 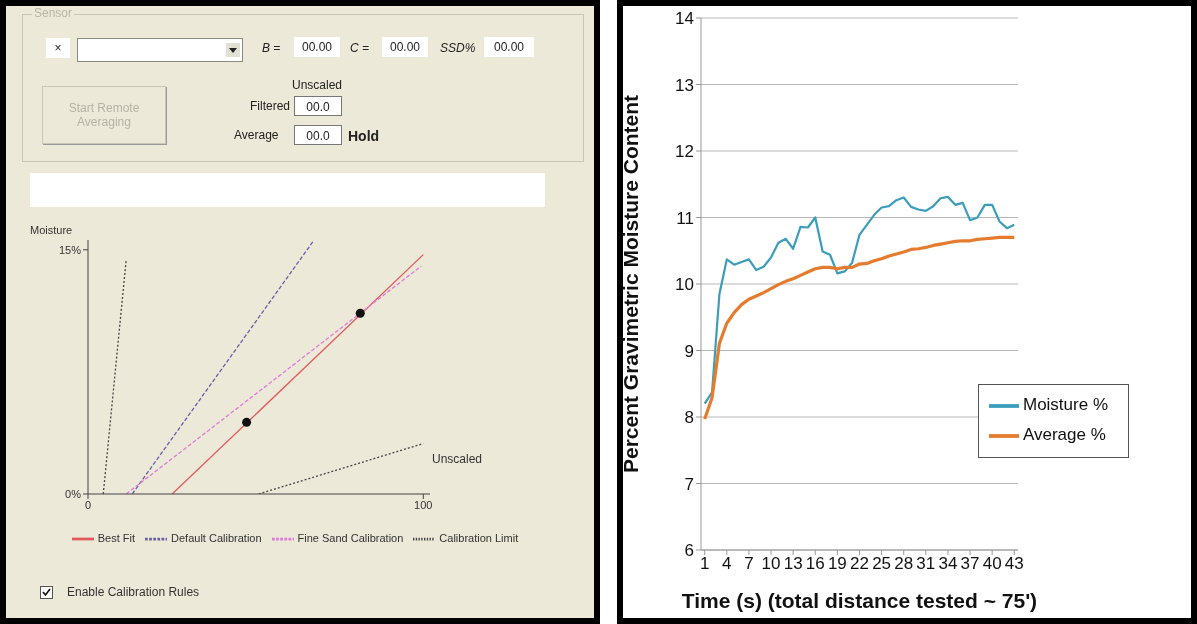 What do you see at coordinates (631, 284) in the screenshot?
I see `y-axis-title: Percent Gravimetric Moisture Content` at bounding box center [631, 284].